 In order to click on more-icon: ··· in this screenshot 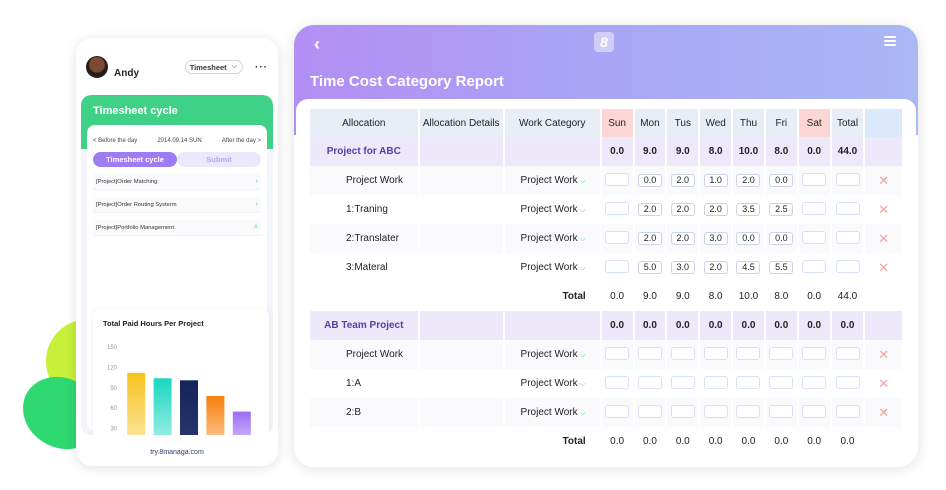, I will do `click(261, 67)`.